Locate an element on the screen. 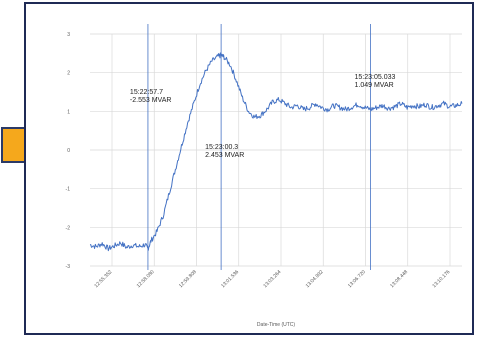 This screenshot has width=478, height=337. y-tick-label: 1 is located at coordinates (68, 112).